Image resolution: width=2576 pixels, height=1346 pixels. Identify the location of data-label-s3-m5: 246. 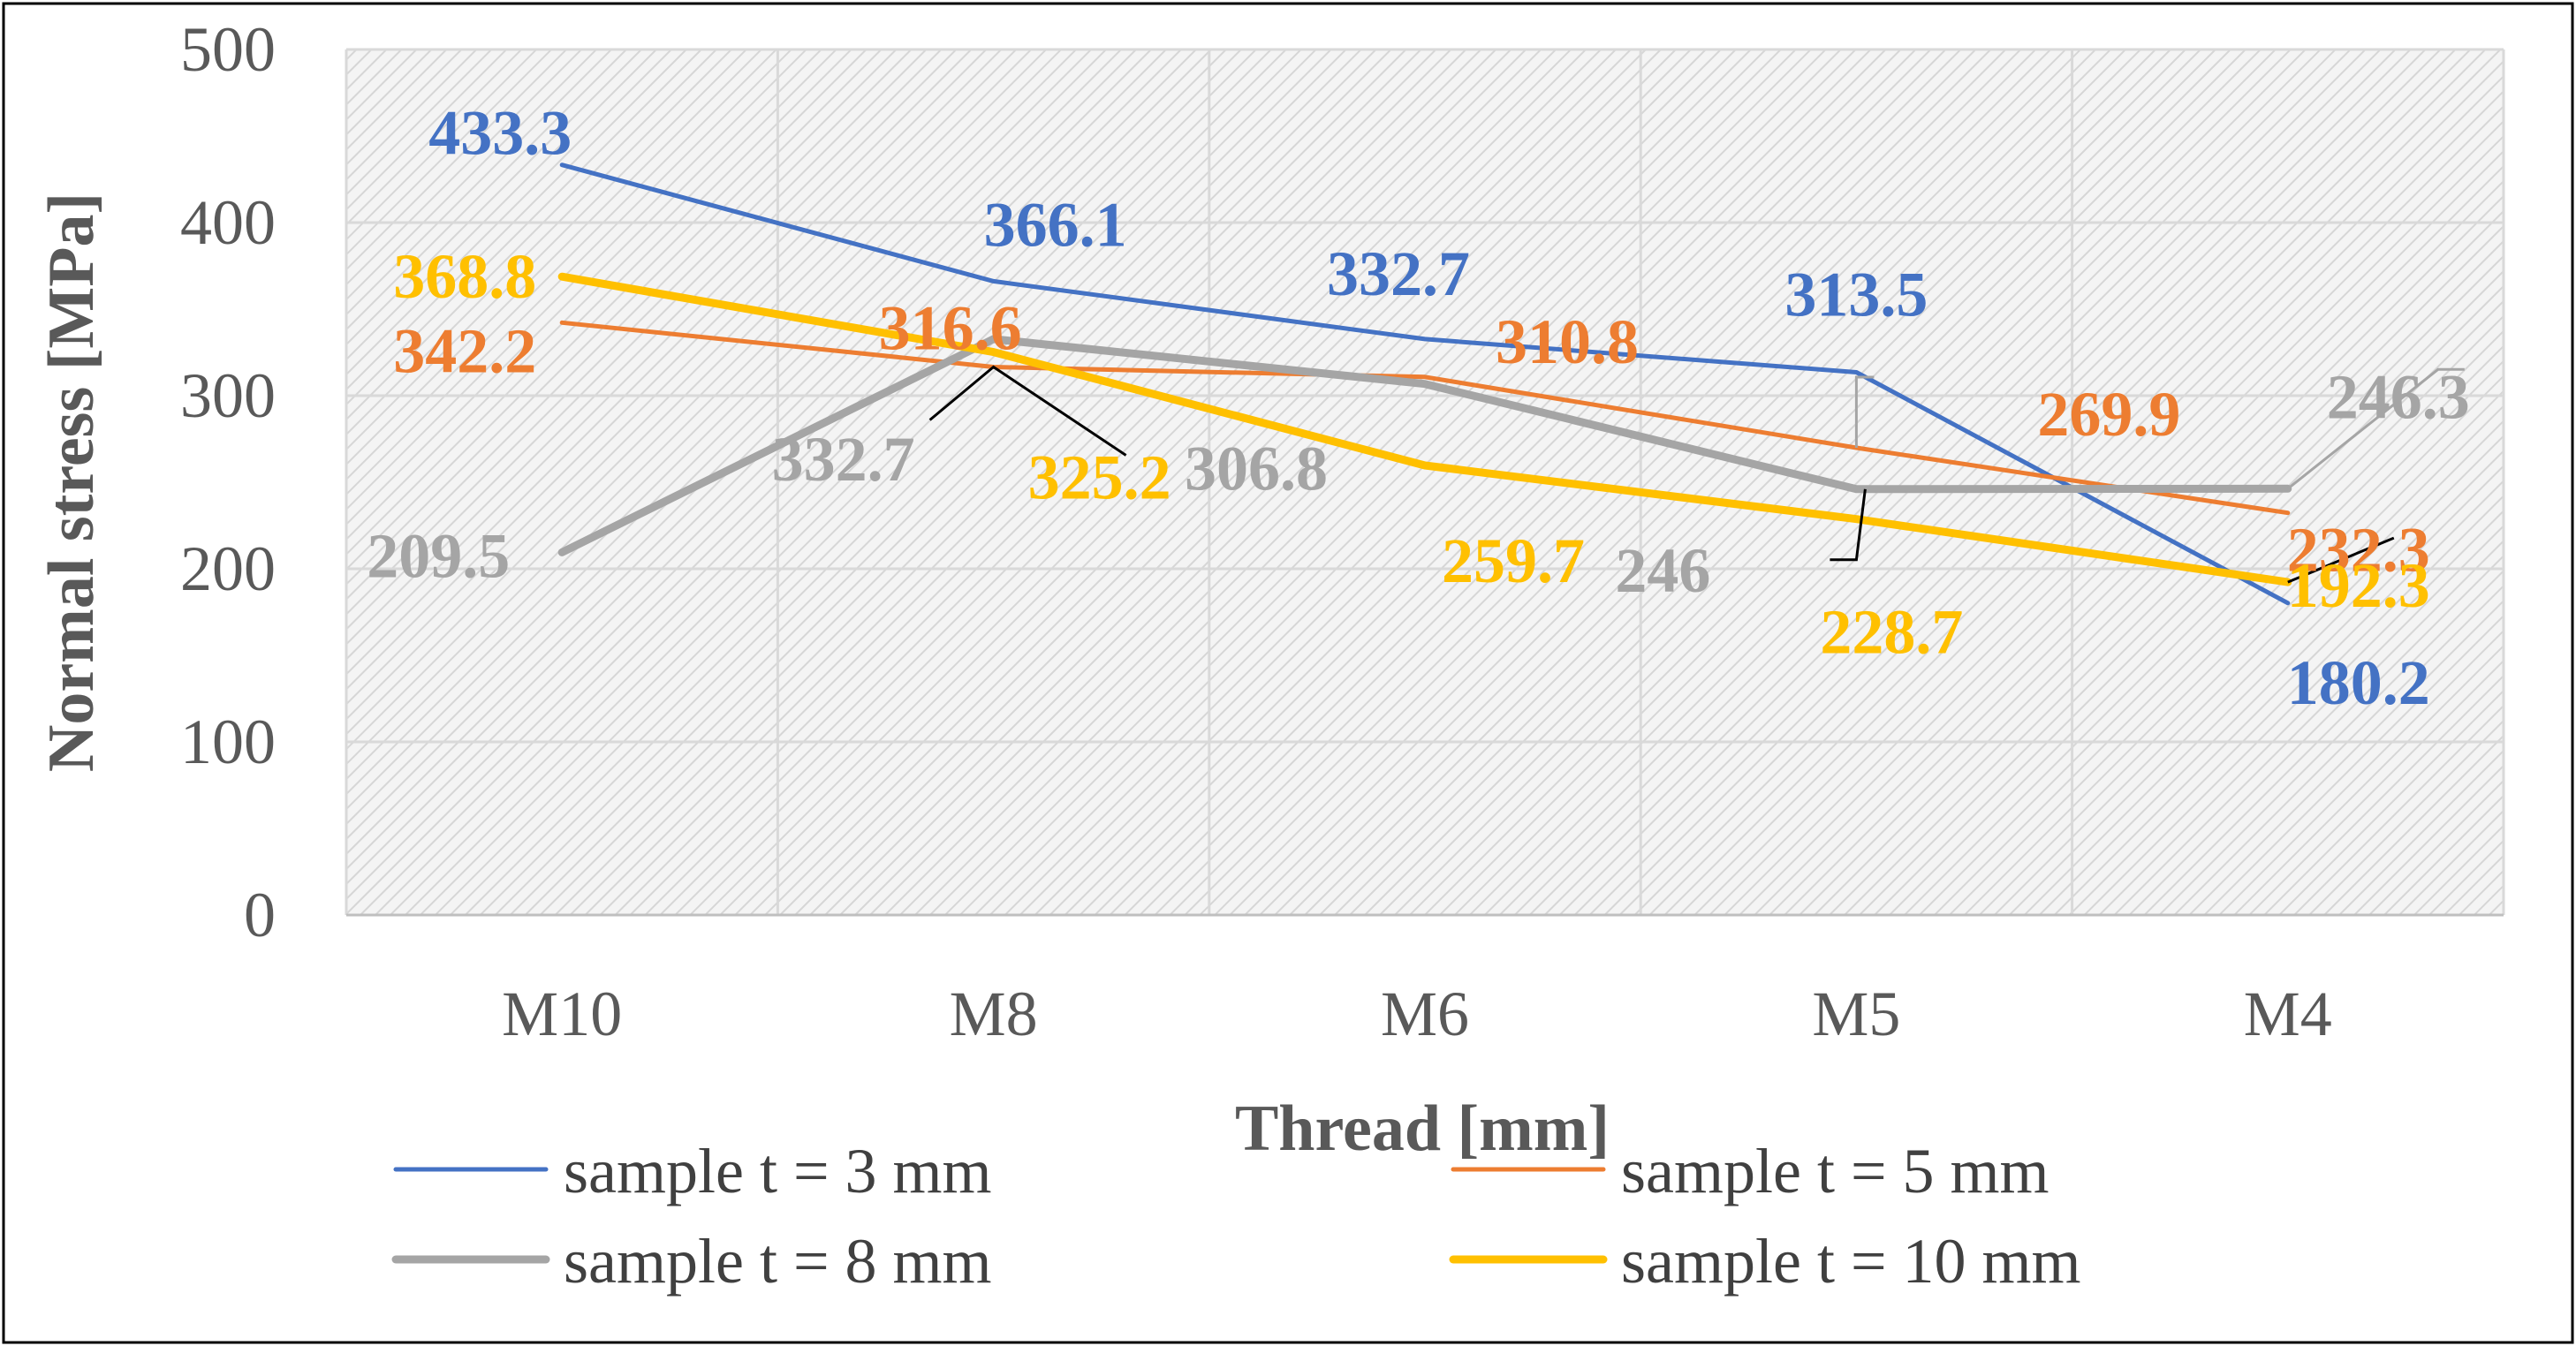
(1663, 570).